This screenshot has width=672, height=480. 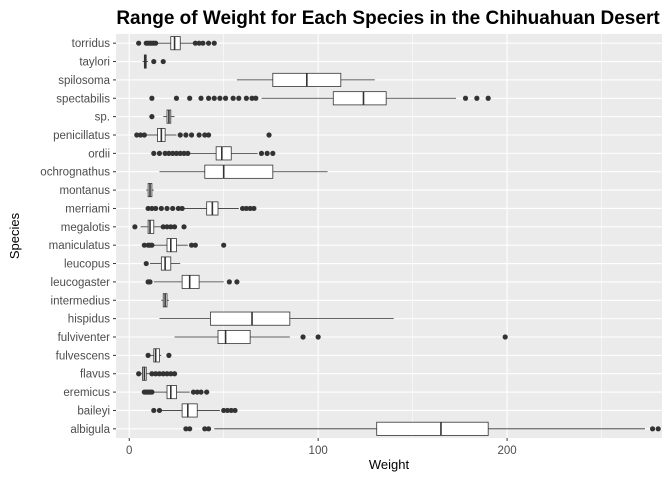 What do you see at coordinates (84, 191) in the screenshot?
I see `y-tick-label: montanus` at bounding box center [84, 191].